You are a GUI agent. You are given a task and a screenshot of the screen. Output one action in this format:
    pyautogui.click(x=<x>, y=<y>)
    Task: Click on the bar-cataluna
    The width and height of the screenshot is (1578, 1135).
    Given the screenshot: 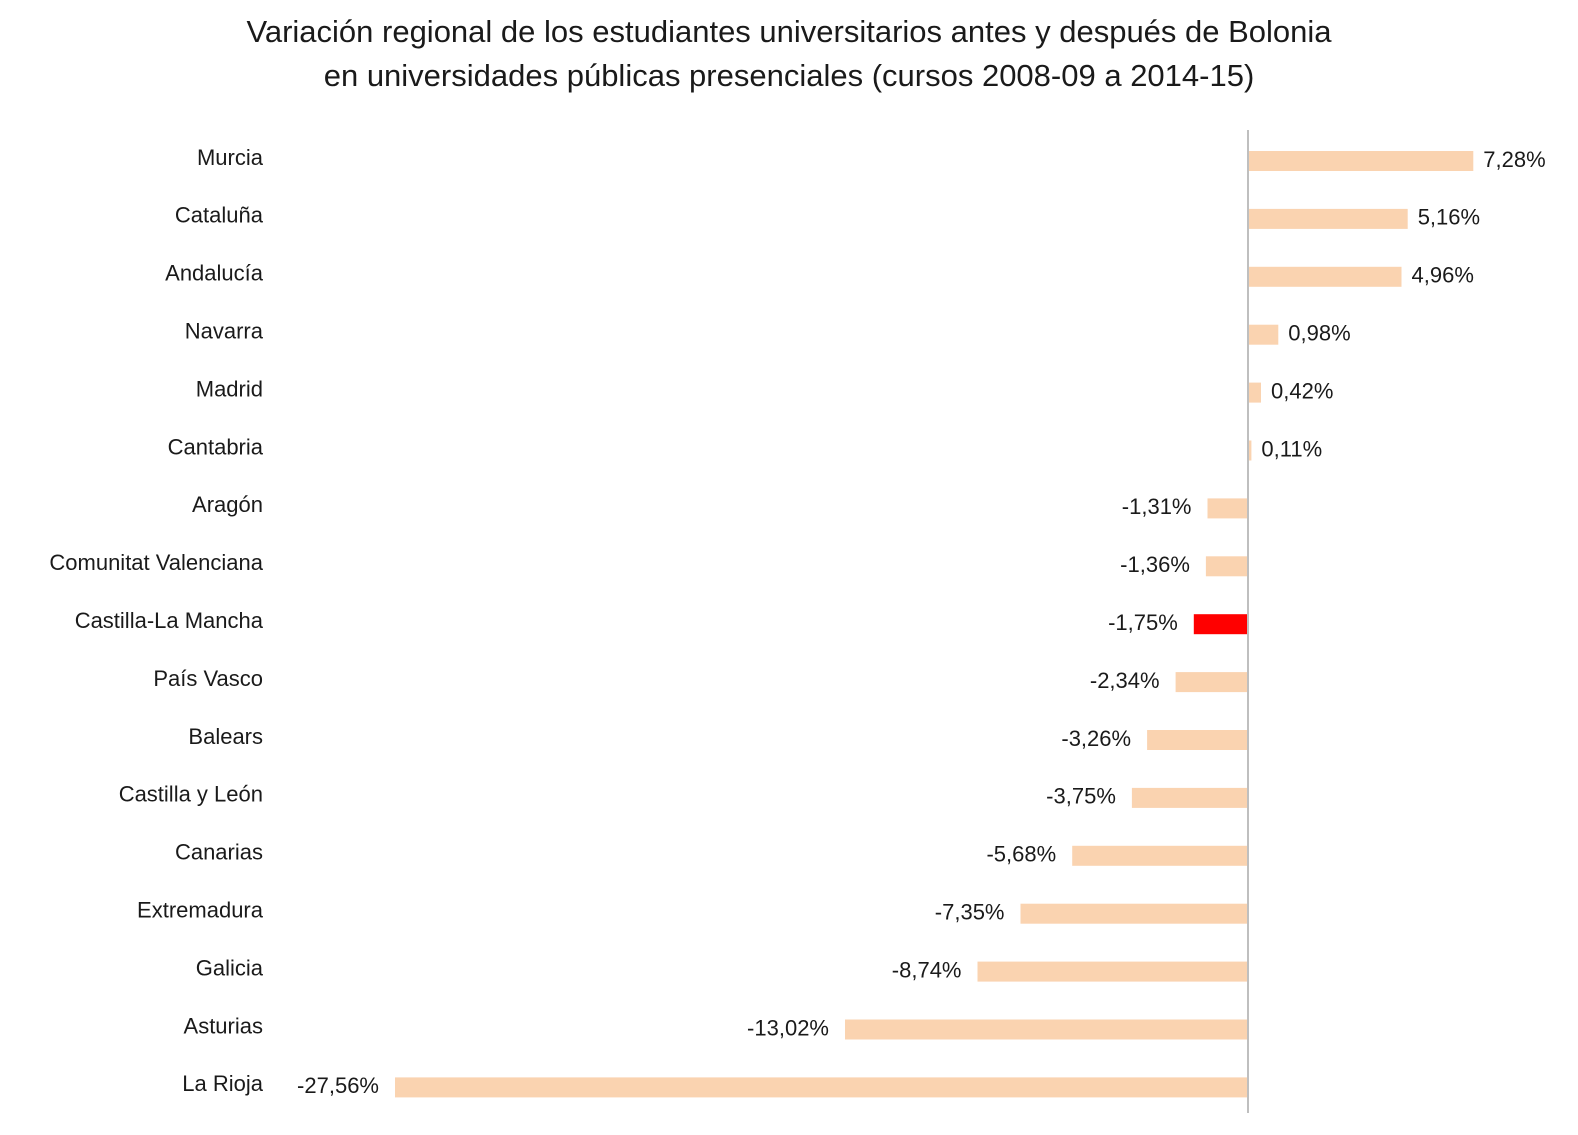 What is the action you would take?
    pyautogui.click(x=1328, y=218)
    